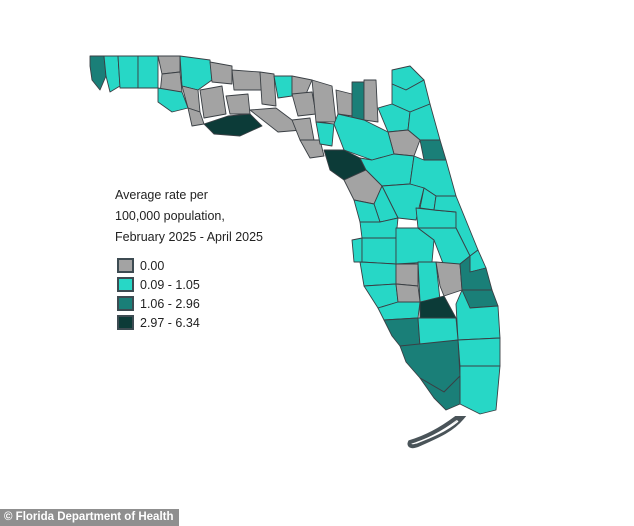 The image size is (634, 526). What do you see at coordinates (302, 85) in the screenshot?
I see `county-hamilton` at bounding box center [302, 85].